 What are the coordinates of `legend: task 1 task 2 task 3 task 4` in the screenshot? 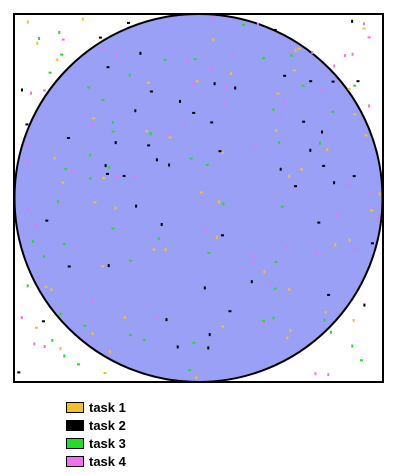 It's located at (96, 434).